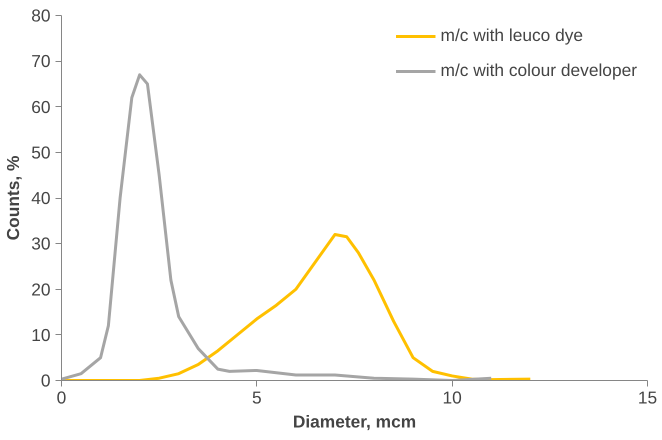 This screenshot has height=440, width=662. I want to click on y-tick-label: 80, so click(41, 16).